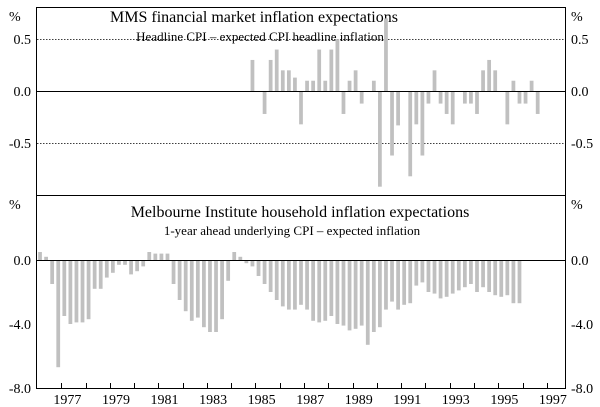  What do you see at coordinates (582, 389) in the screenshot?
I see `bottom-ytick-right-2: -8.0` at bounding box center [582, 389].